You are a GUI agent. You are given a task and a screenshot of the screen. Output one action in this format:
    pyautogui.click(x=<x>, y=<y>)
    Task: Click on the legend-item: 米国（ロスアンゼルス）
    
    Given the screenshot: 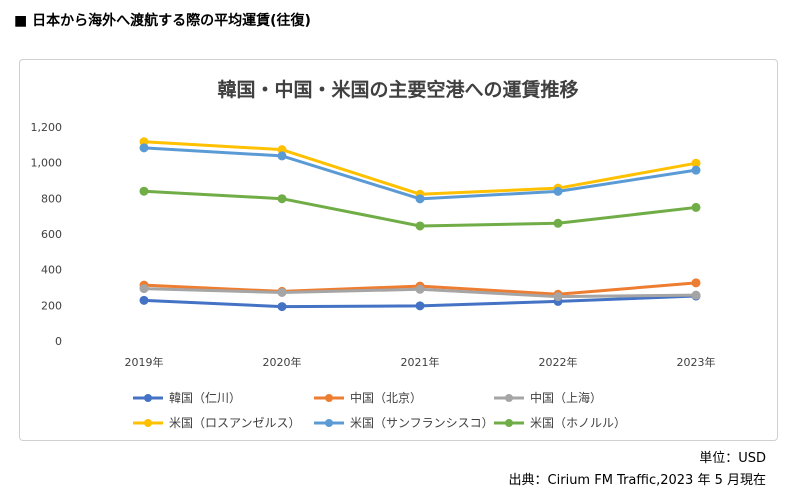 What is the action you would take?
    pyautogui.click(x=217, y=423)
    